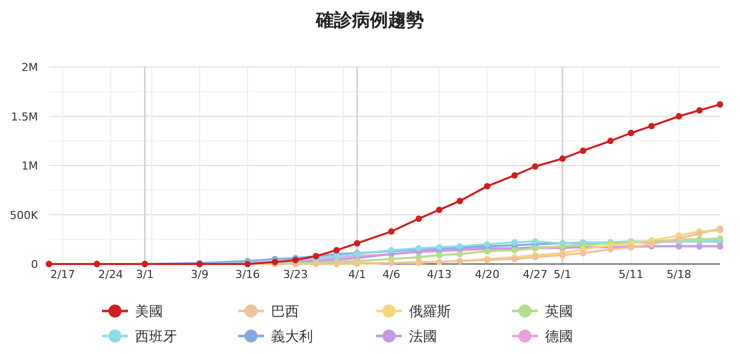 The image size is (740, 353). I want to click on chart-title: 確診病例趨勢, so click(369, 20).